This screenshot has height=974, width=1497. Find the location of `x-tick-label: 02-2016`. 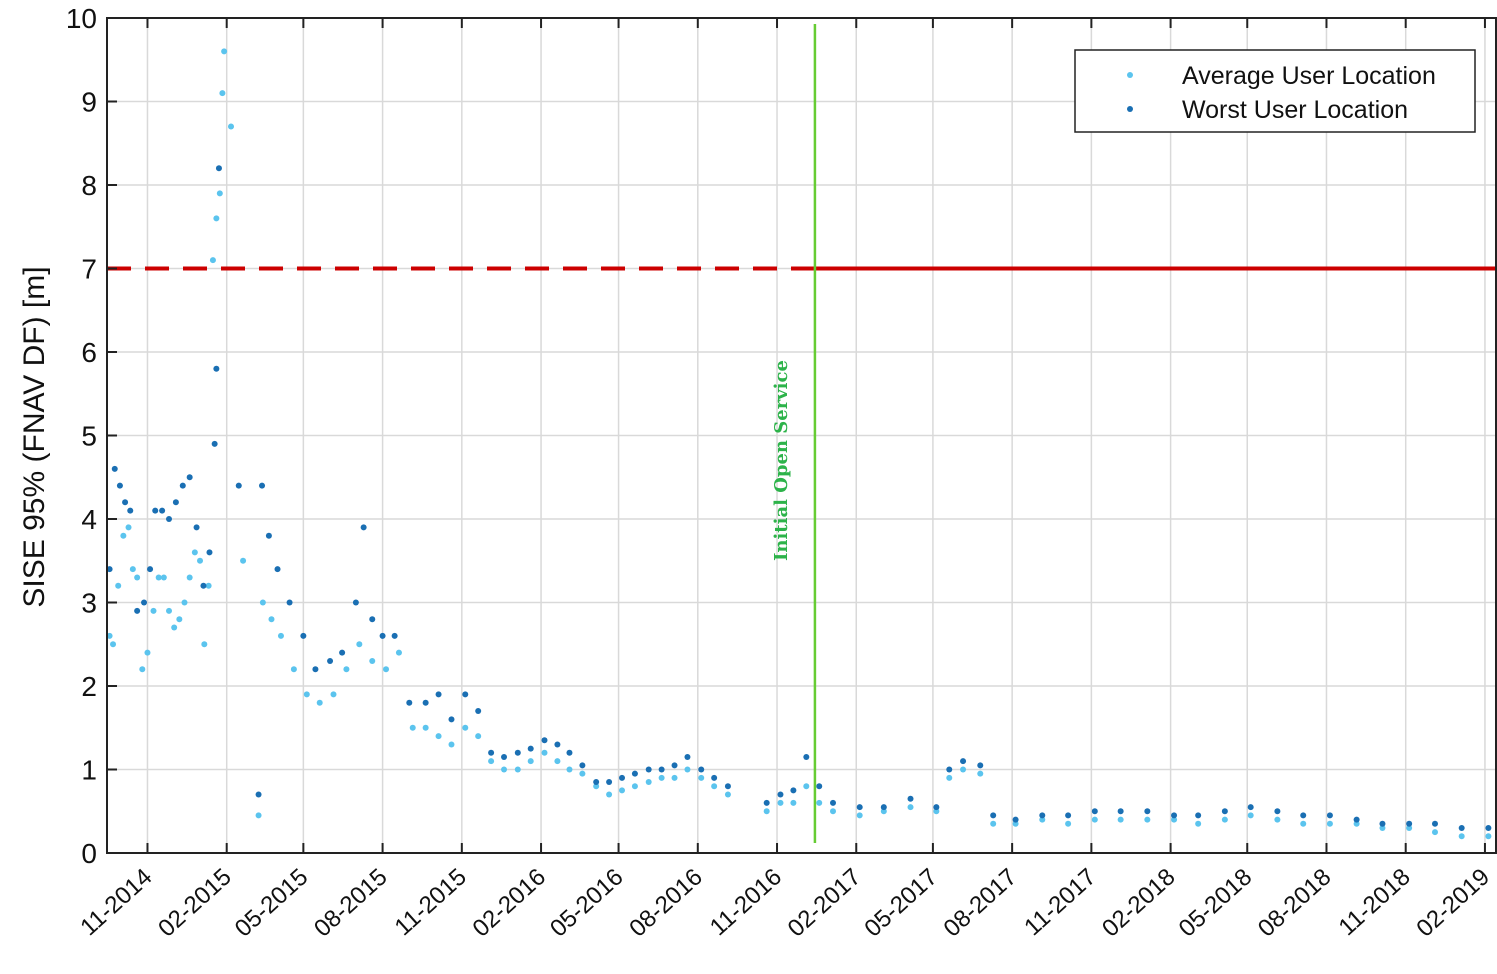

x-tick-label: 02-2016 is located at coordinates (510, 902).